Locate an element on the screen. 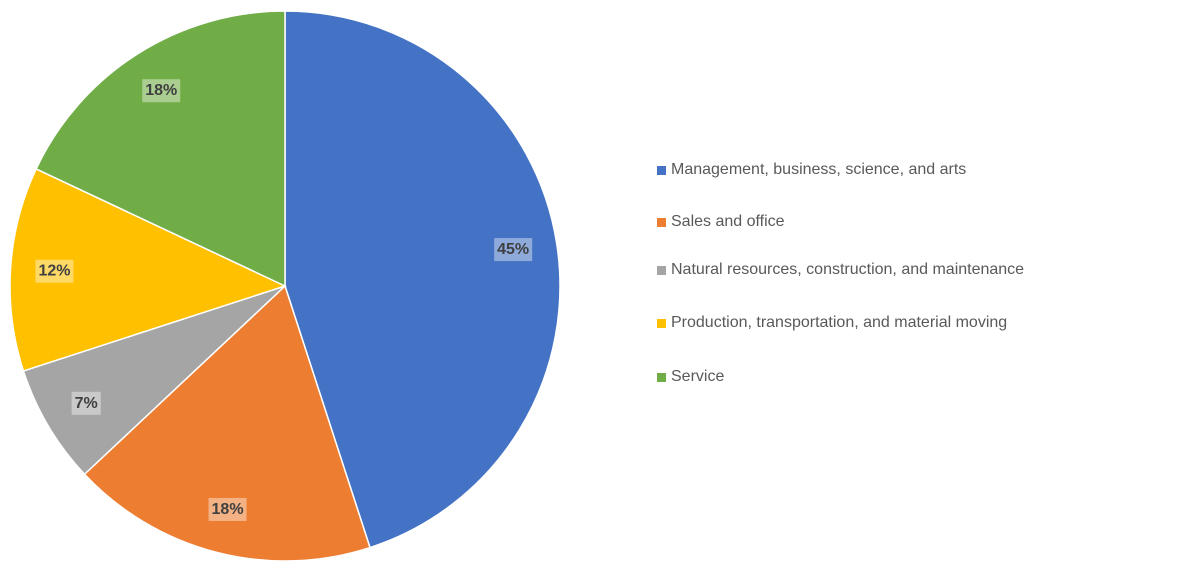 The image size is (1177, 561). data-label: 45% is located at coordinates (513, 249).